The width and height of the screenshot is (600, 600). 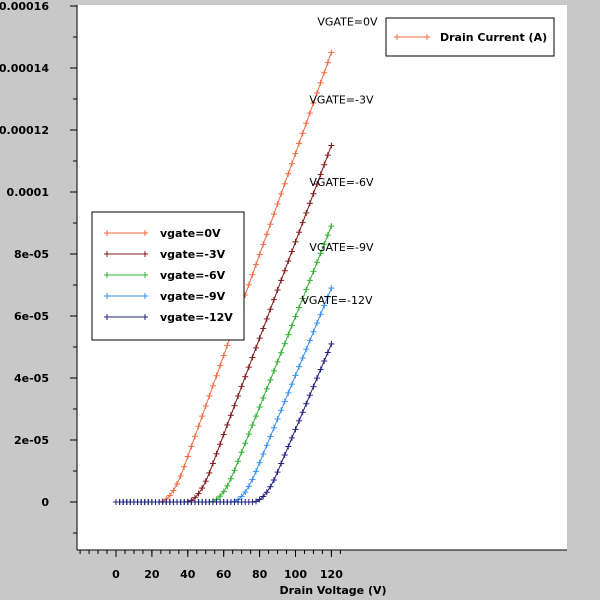 I want to click on x-tick-label: 60, so click(x=224, y=574).